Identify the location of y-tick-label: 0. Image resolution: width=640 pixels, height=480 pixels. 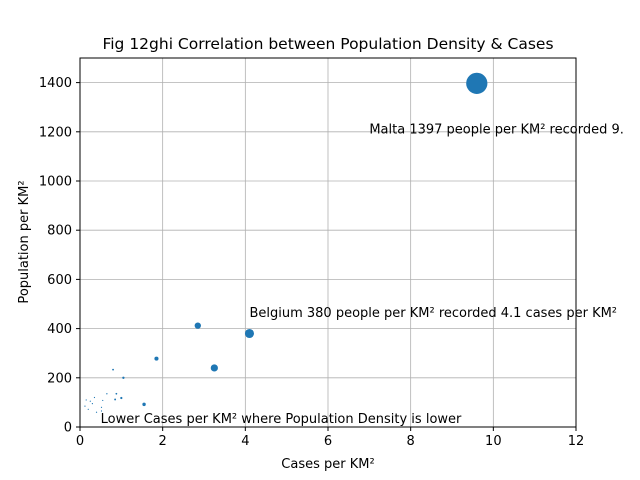
(68, 428).